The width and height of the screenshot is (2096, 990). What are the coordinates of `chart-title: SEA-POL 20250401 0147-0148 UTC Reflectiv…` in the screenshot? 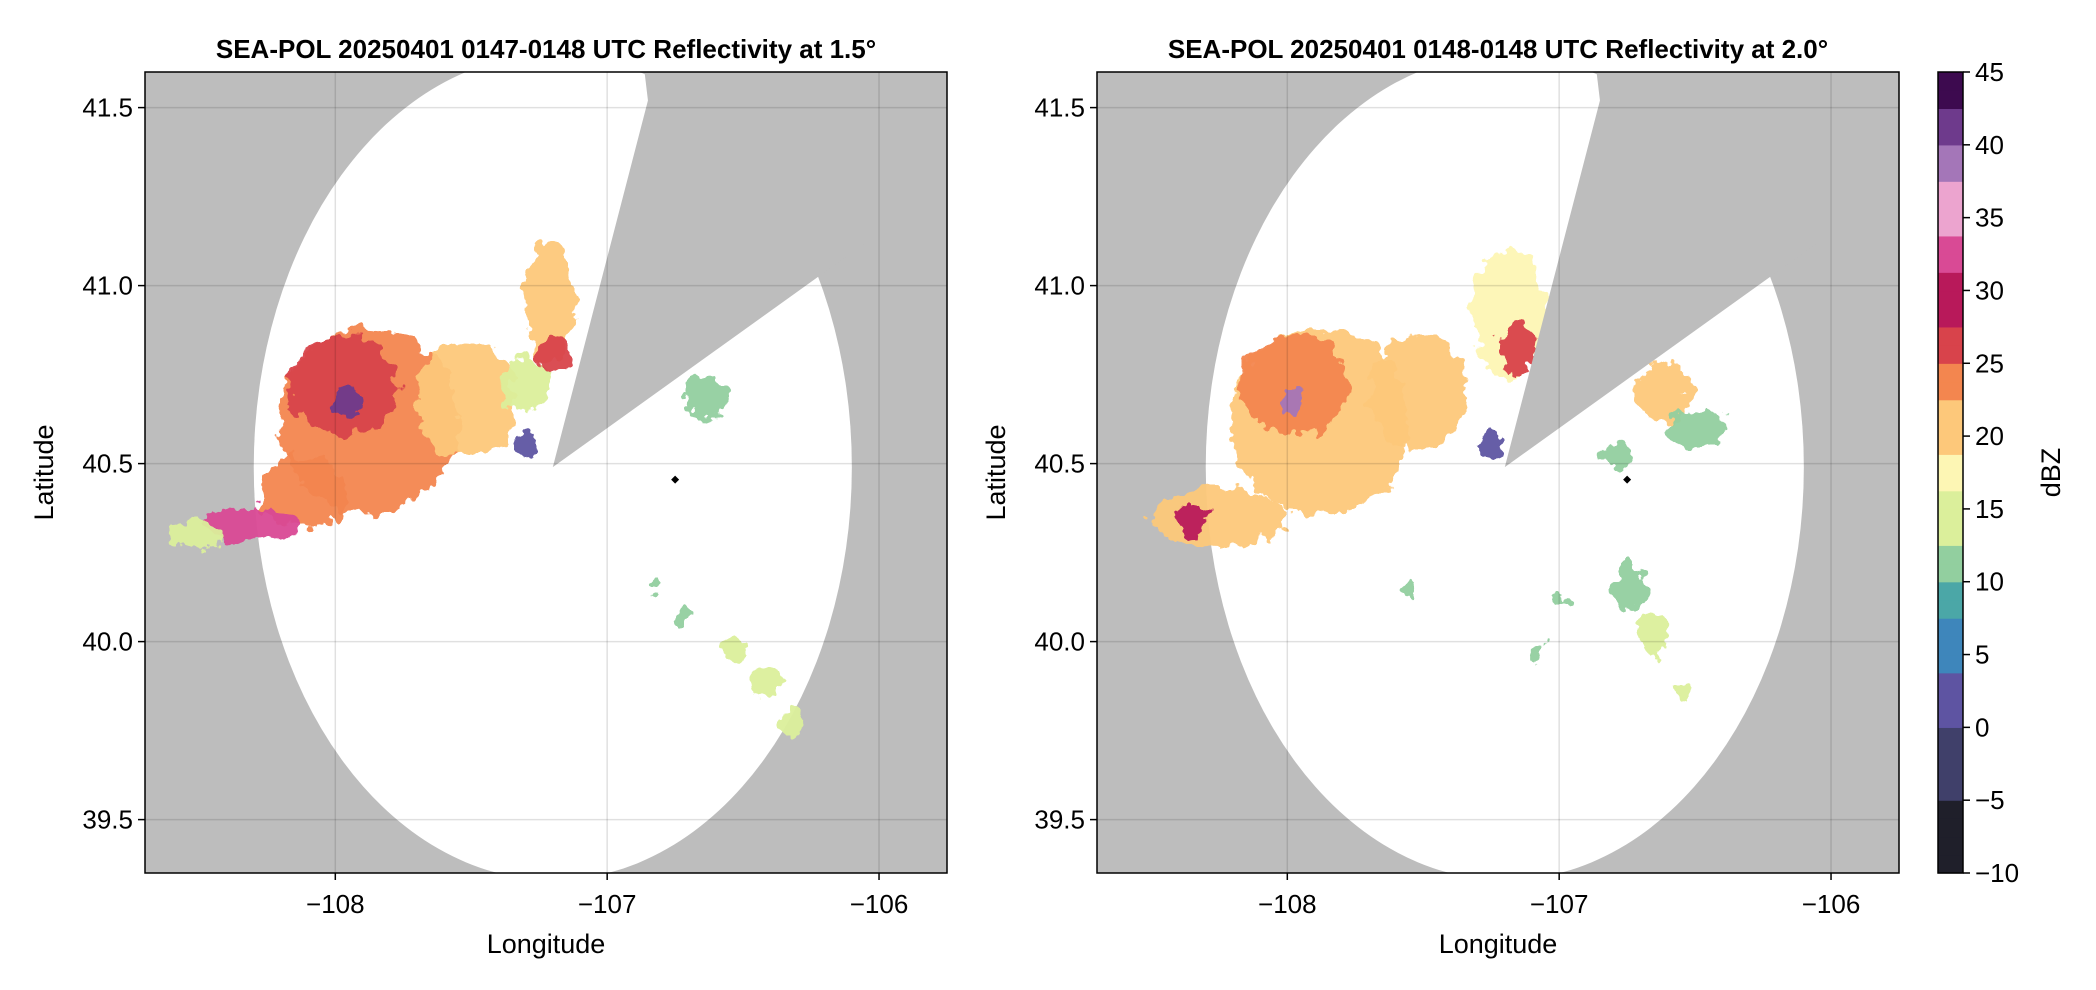 It's located at (546, 49).